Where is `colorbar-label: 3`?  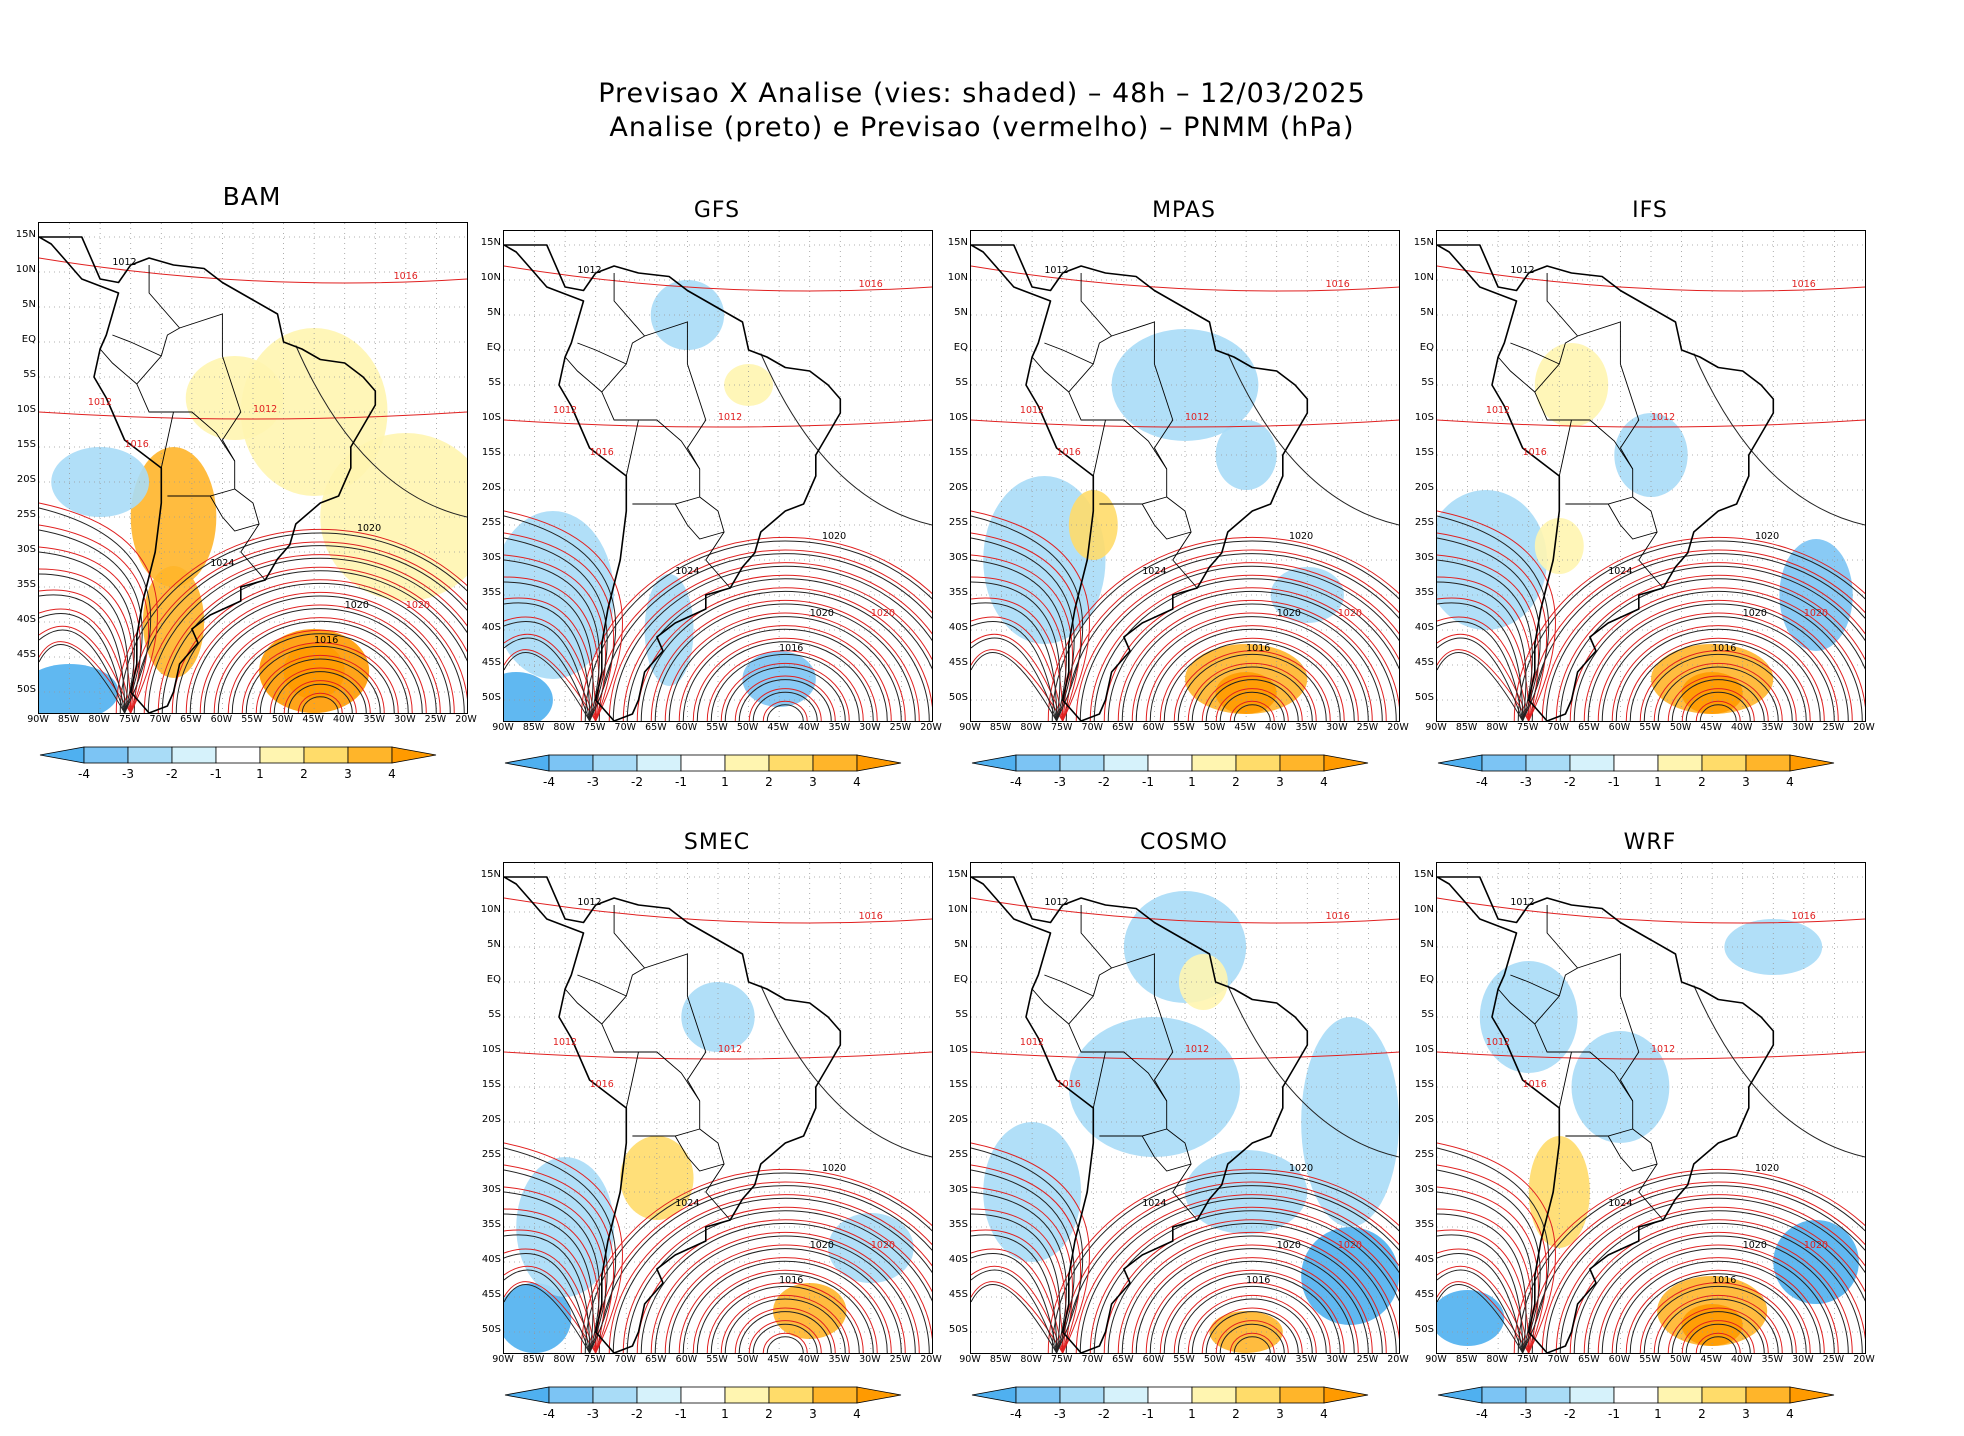 colorbar-label: 3 is located at coordinates (1746, 1414).